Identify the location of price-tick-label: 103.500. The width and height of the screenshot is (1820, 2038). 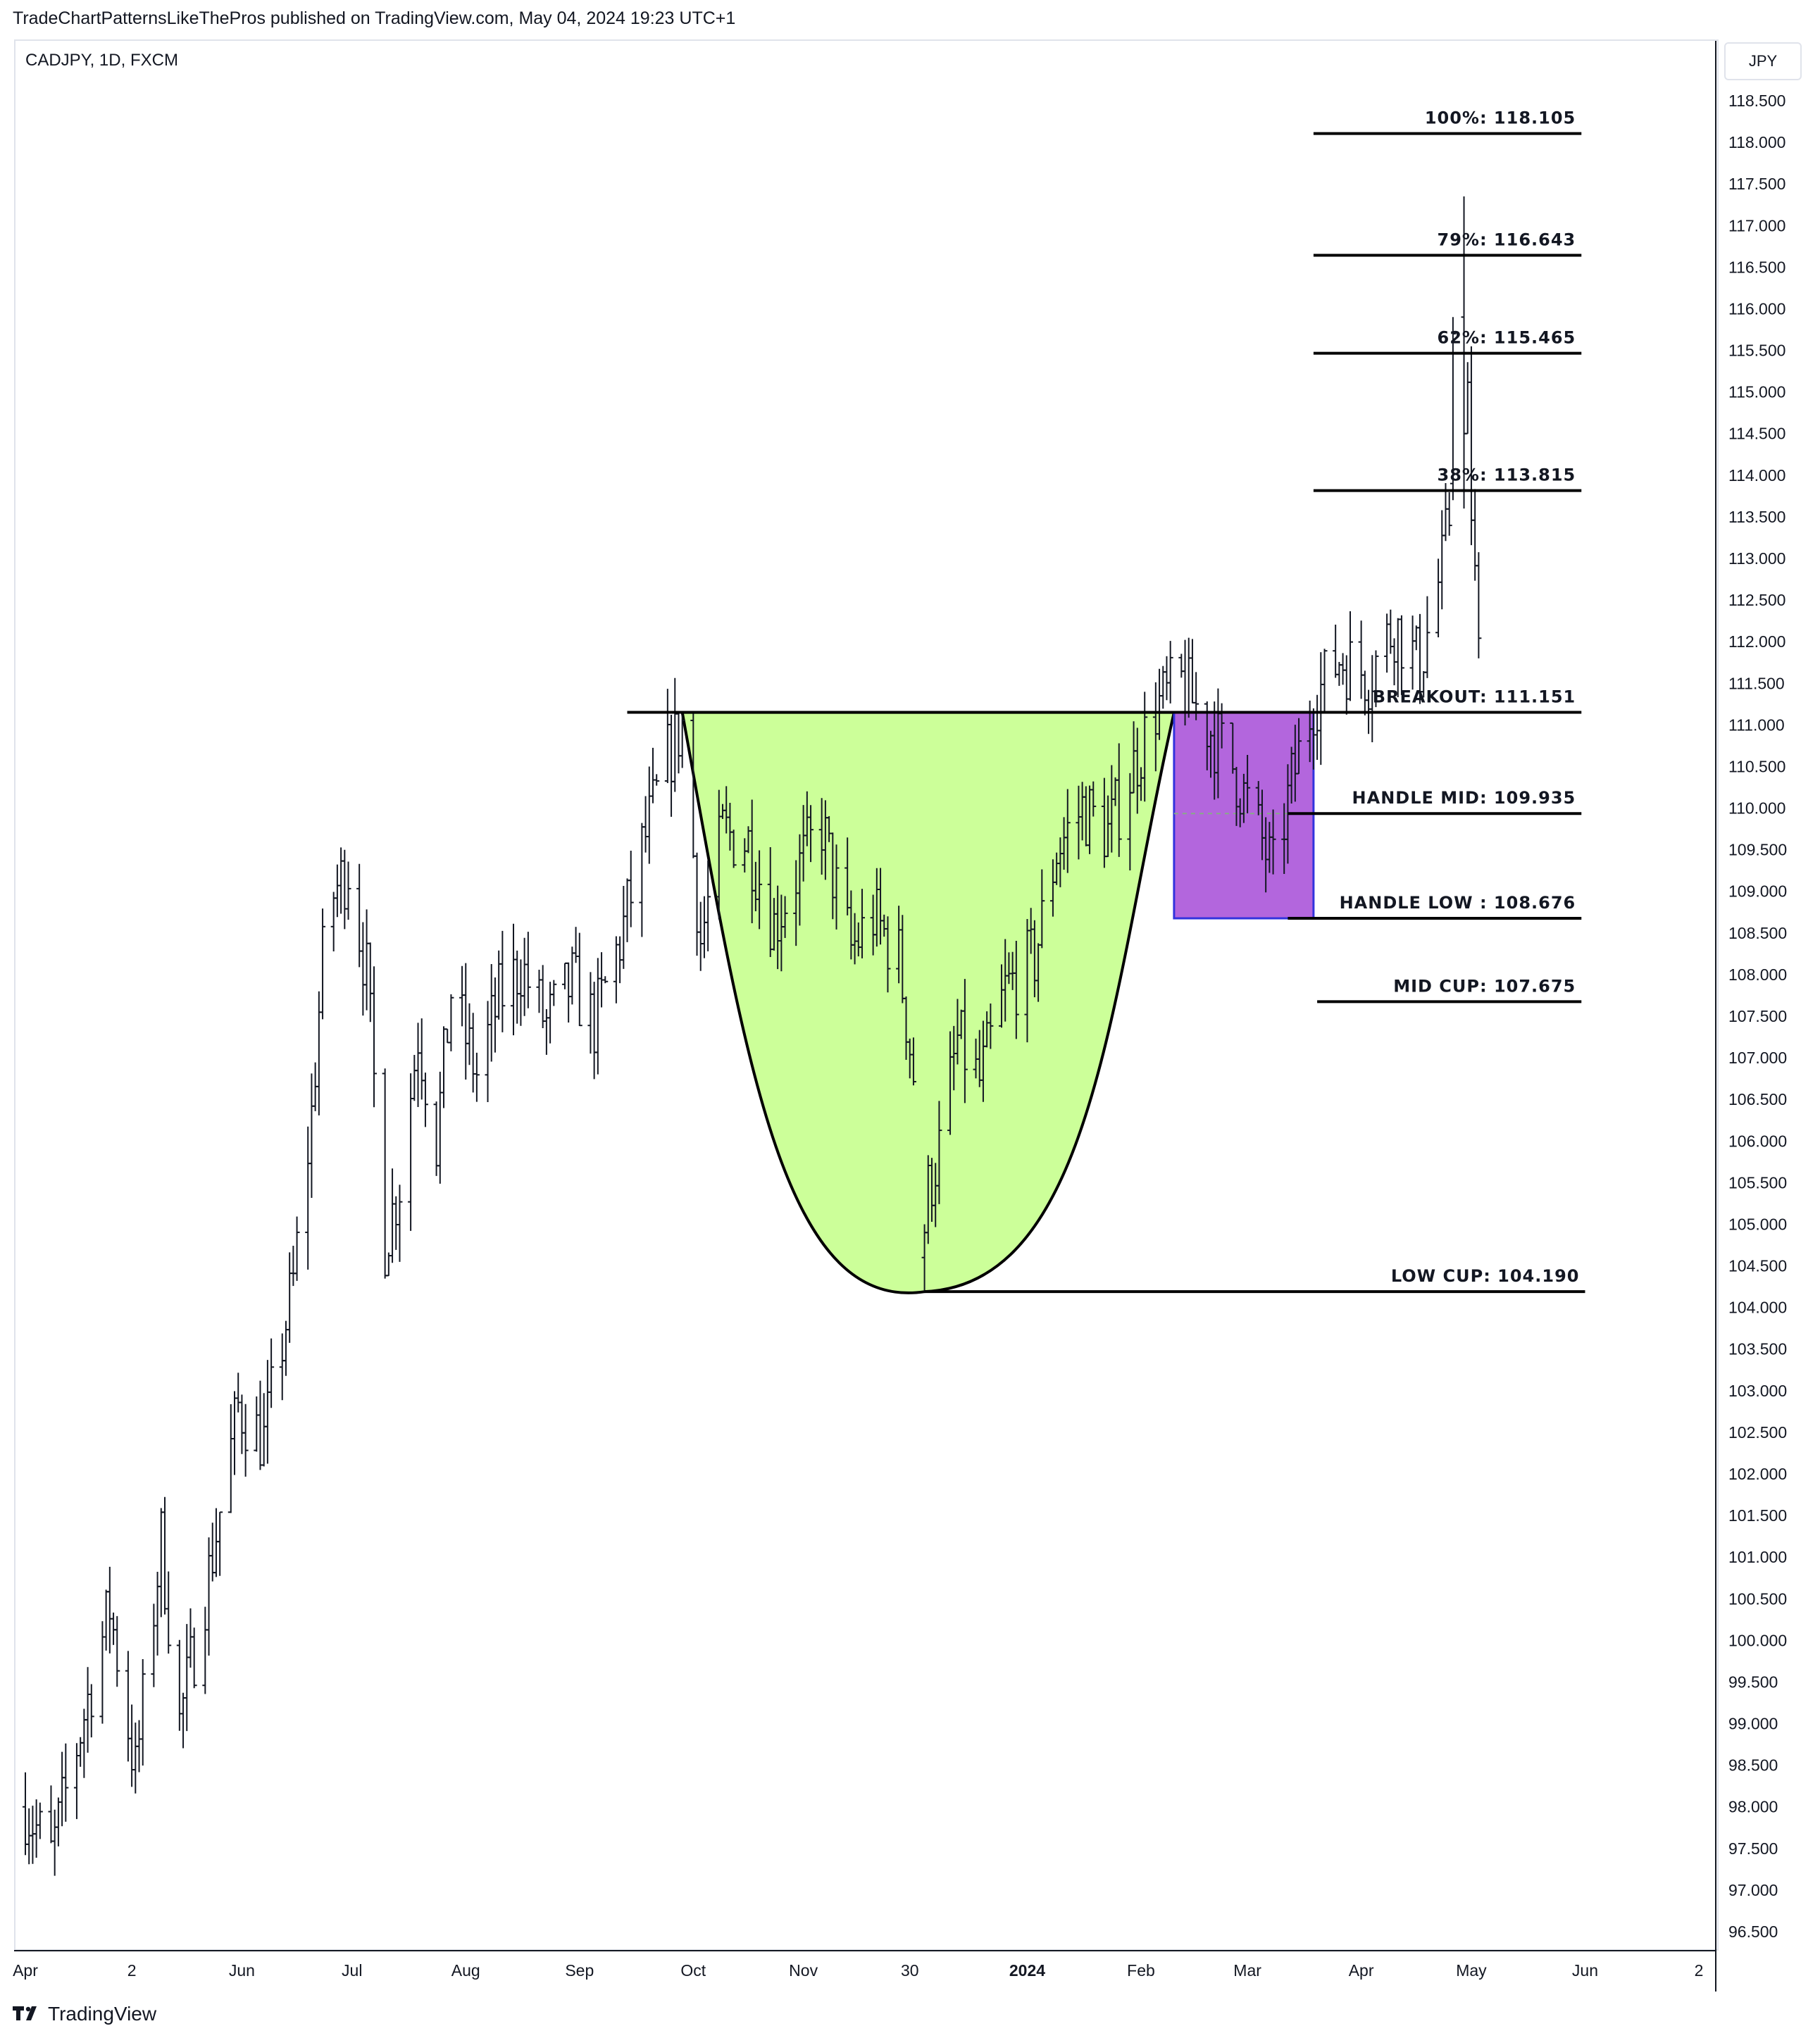
(1758, 1349).